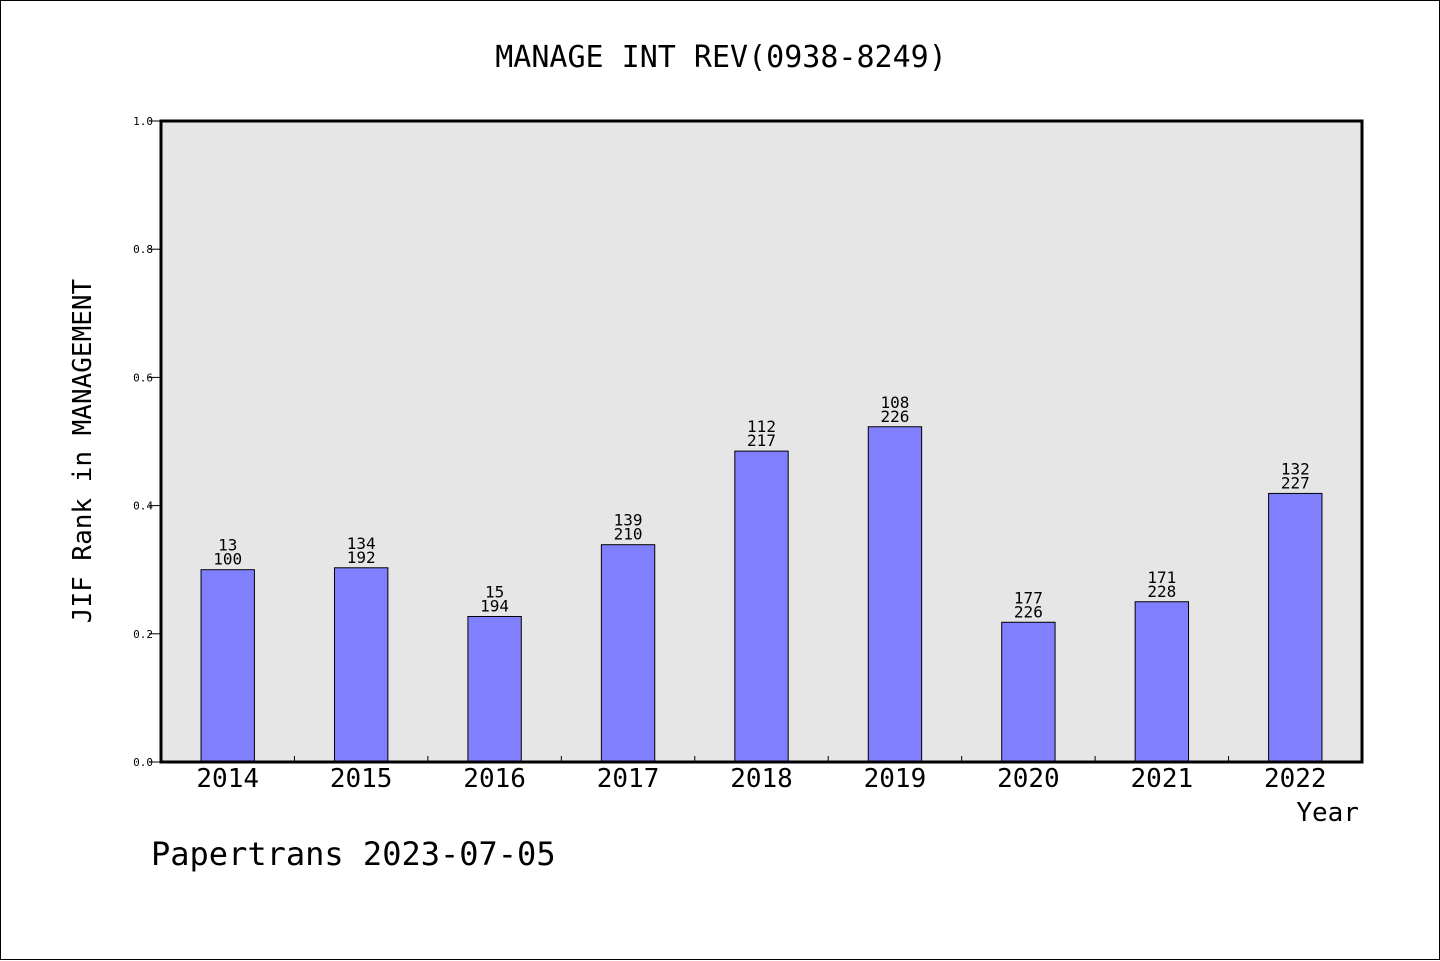  Describe the element at coordinates (361, 665) in the screenshot. I see `bar-2015` at that location.